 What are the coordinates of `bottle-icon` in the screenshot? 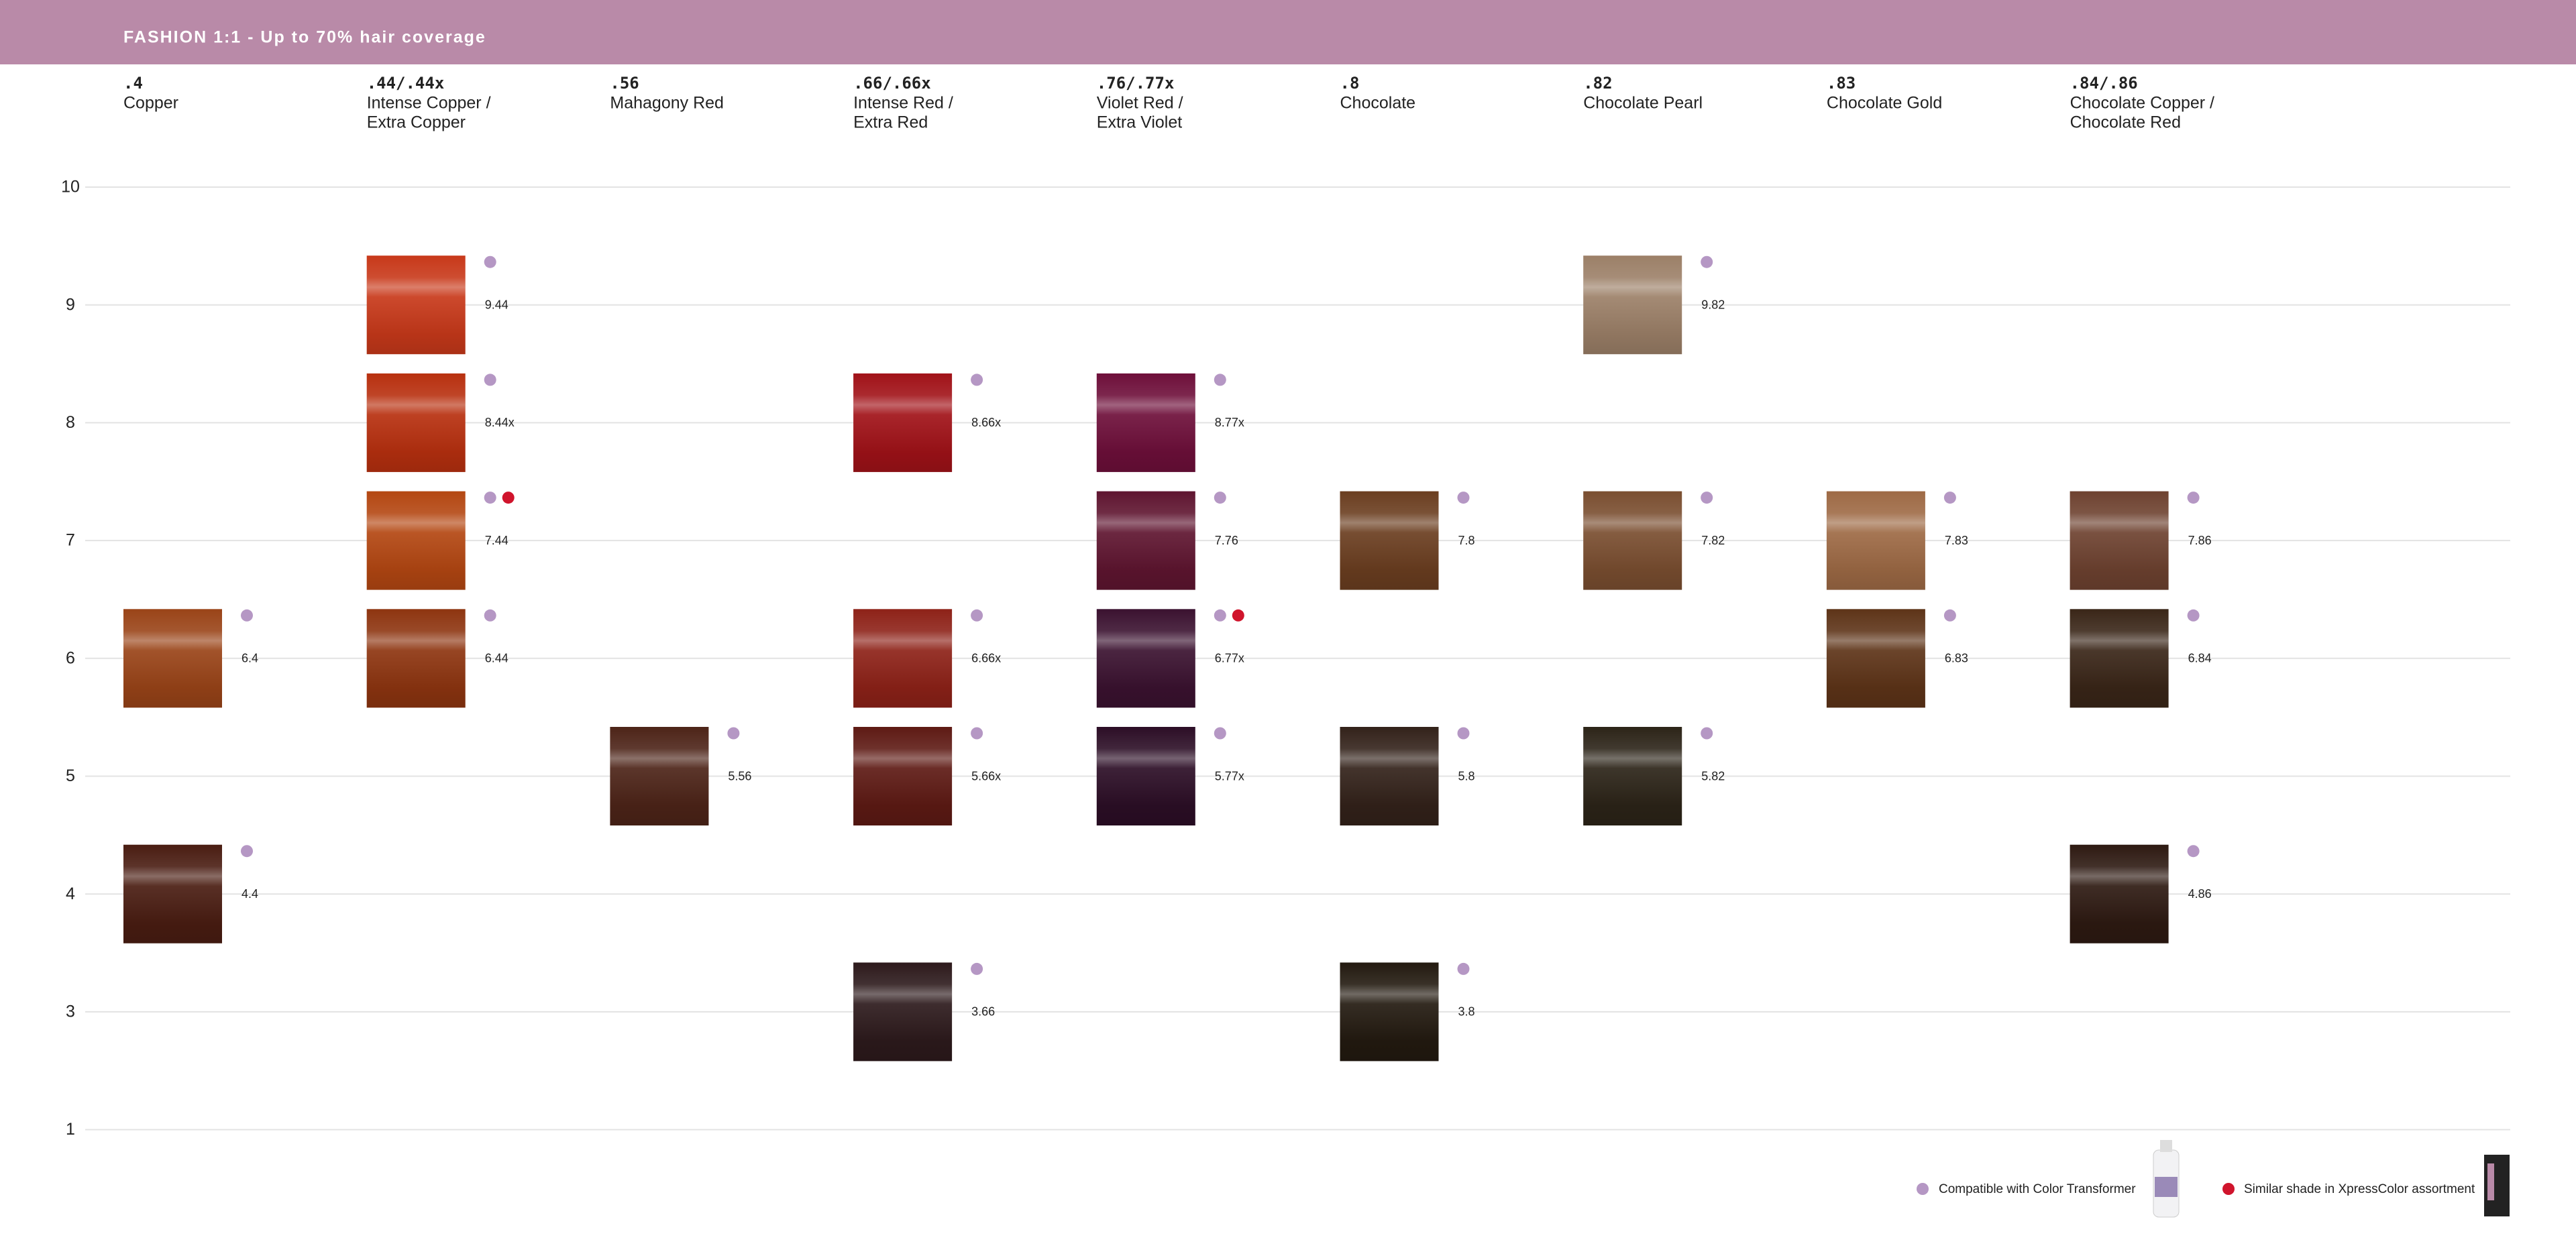 It's located at (2166, 1179).